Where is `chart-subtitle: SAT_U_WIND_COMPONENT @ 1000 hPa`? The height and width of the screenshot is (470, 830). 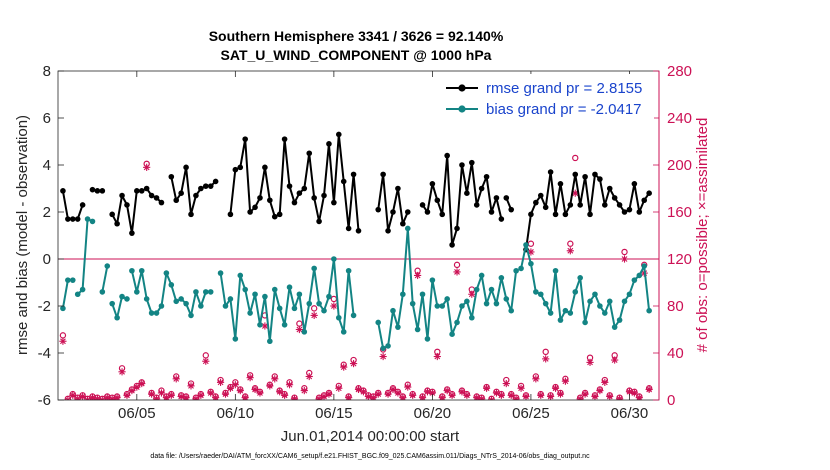
chart-subtitle: SAT_U_WIND_COMPONENT @ 1000 hPa is located at coordinates (356, 55).